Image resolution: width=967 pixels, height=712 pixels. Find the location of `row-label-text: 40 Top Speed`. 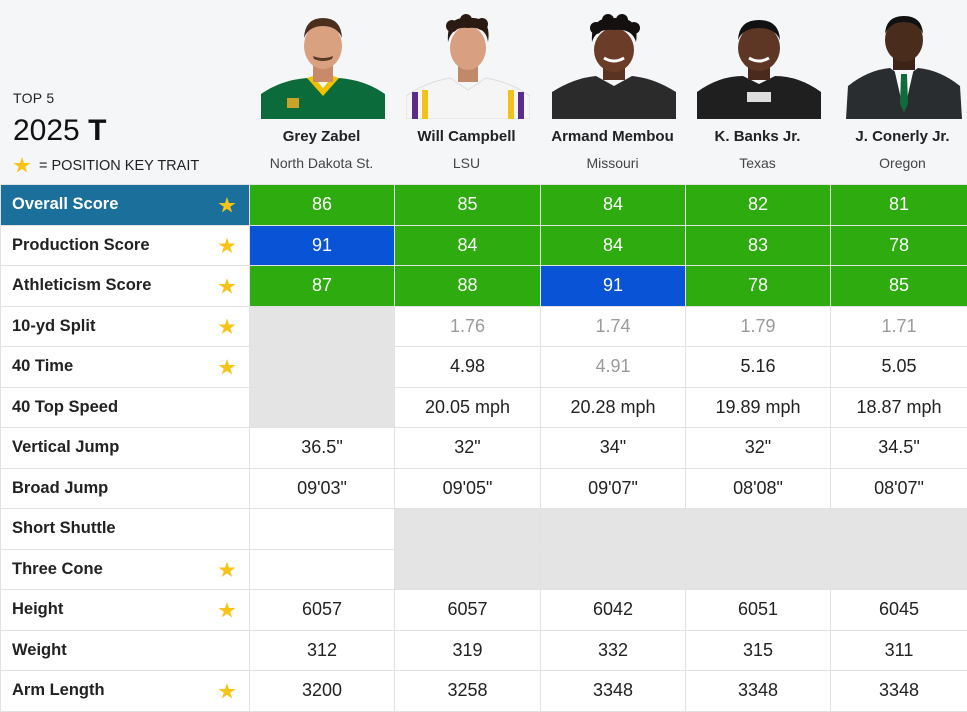

row-label-text: 40 Top Speed is located at coordinates (65, 406).